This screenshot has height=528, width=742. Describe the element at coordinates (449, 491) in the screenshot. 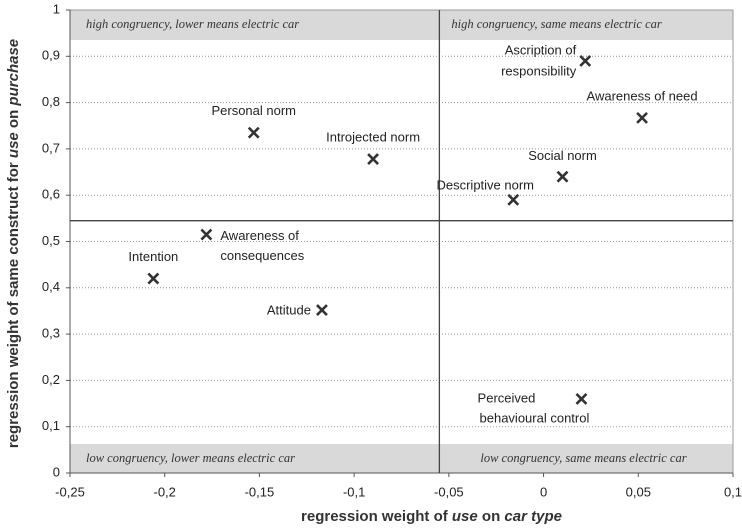

I see `x-tick-label: -0,05` at that location.